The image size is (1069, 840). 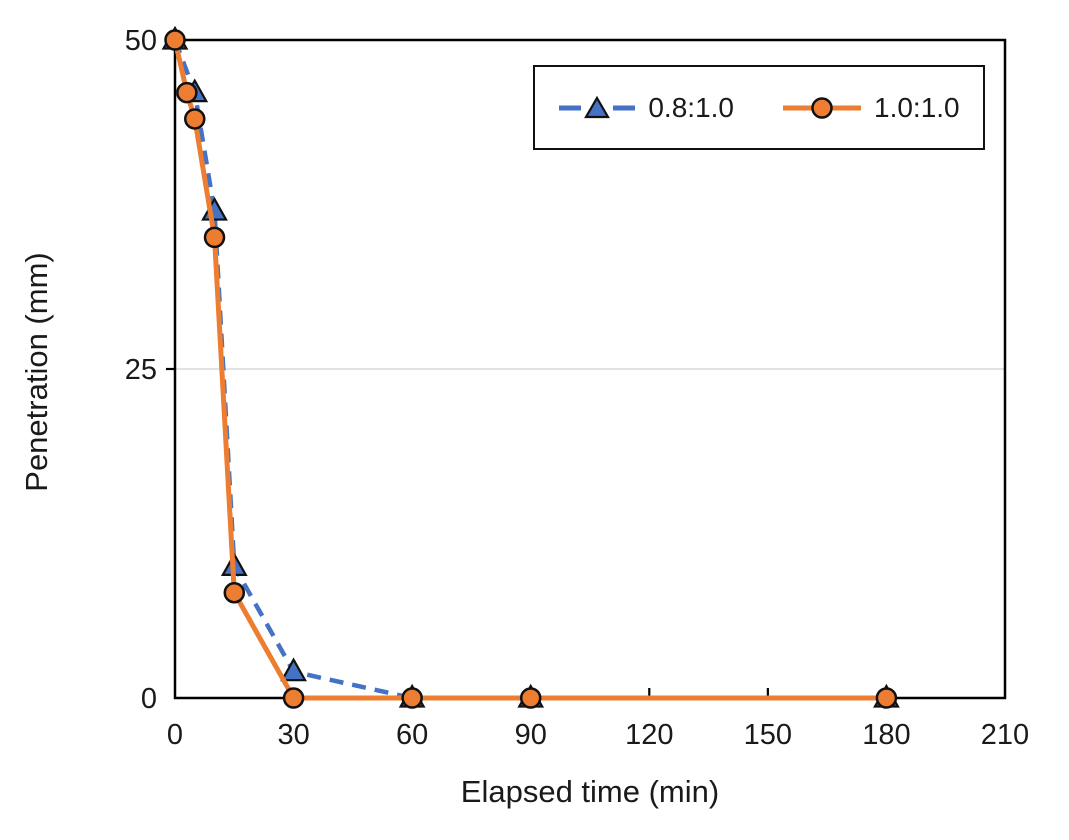 I want to click on x-axis-title: Elapsed time (min), so click(x=590, y=791).